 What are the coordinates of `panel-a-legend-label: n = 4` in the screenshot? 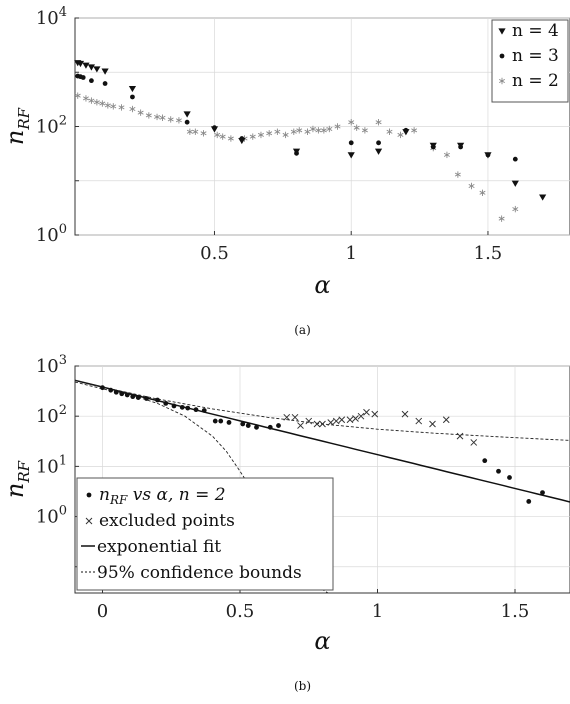 It's located at (535, 31).